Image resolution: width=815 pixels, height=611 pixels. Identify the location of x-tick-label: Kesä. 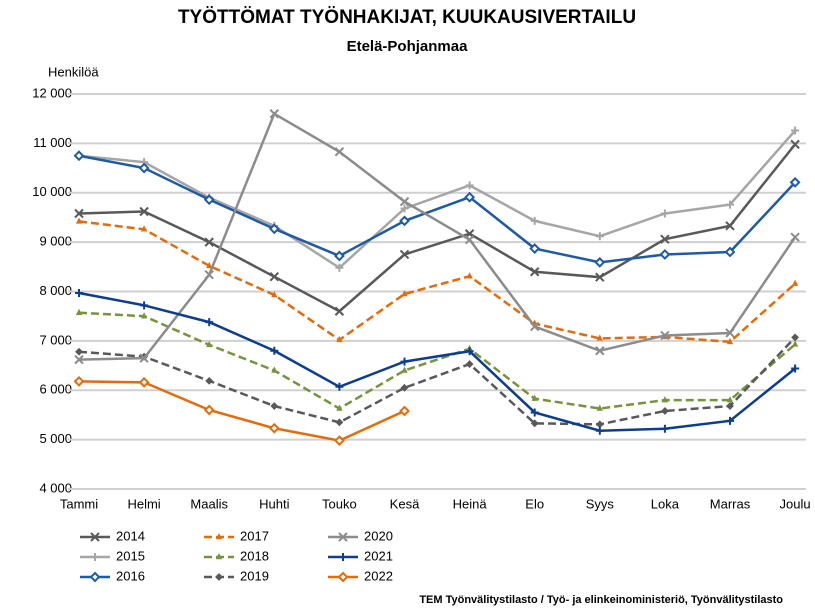
(405, 503).